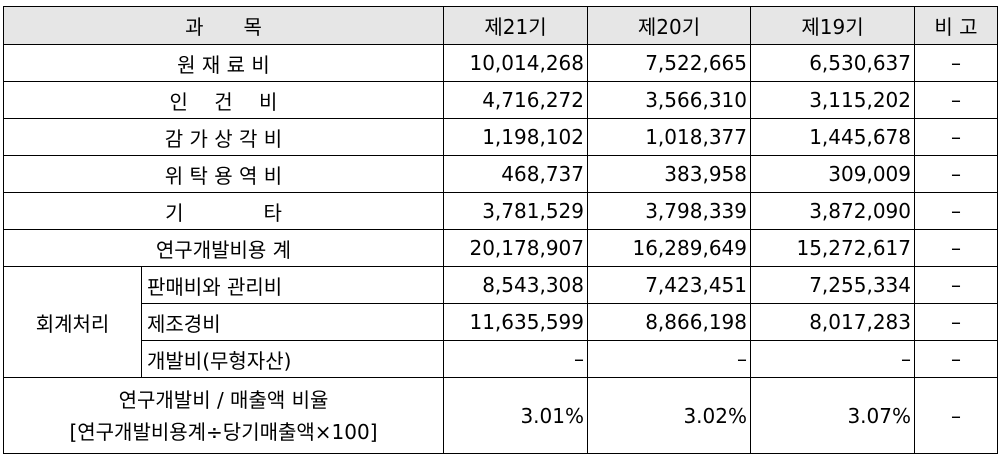  What do you see at coordinates (223, 25) in the screenshot?
I see `header-item: 과 목` at bounding box center [223, 25].